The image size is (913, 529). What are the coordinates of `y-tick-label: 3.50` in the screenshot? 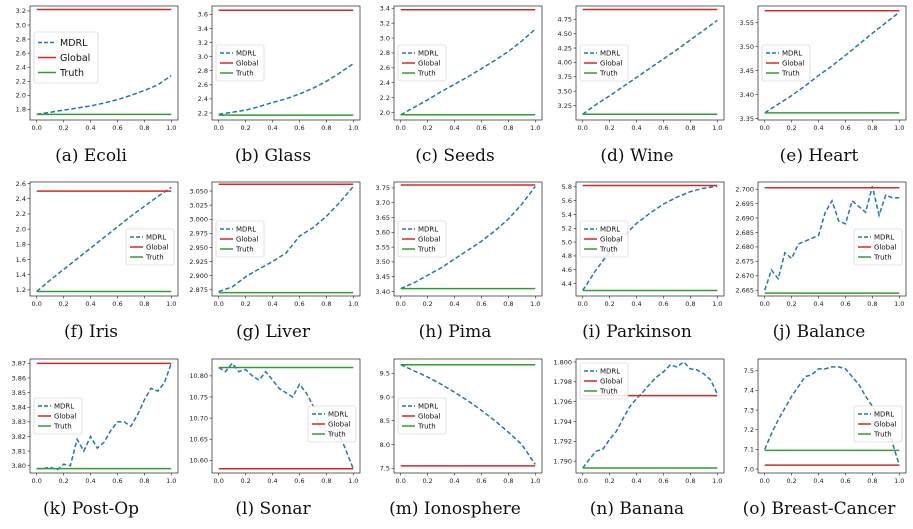 It's located at (565, 92).